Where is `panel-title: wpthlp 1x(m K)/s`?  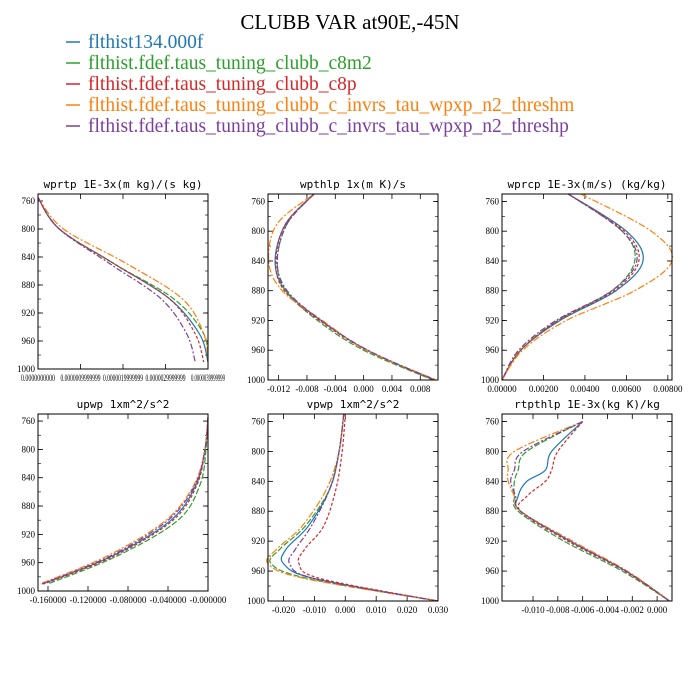
panel-title: wpthlp 1x(m K)/s is located at coordinates (353, 184).